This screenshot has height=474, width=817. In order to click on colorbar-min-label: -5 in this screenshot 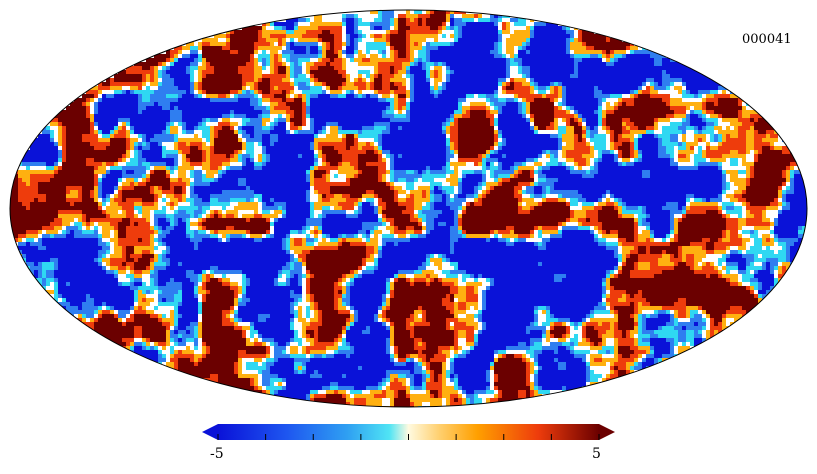, I will do `click(217, 454)`.